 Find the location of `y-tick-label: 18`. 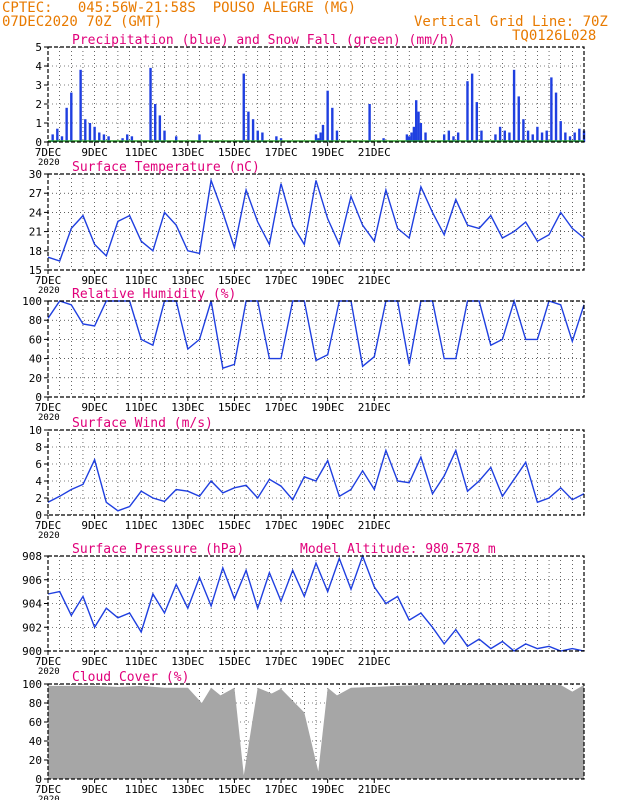

y-tick-label: 18 is located at coordinates (35, 251).